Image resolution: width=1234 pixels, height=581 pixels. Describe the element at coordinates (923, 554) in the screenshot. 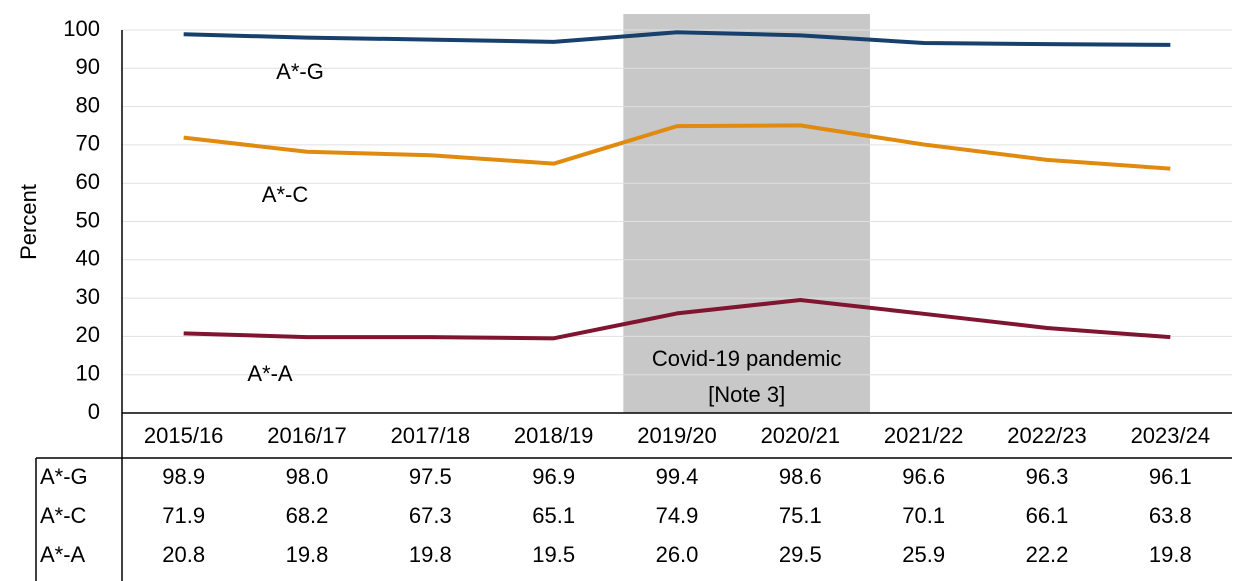

I see `table-cell: 25.9` at that location.